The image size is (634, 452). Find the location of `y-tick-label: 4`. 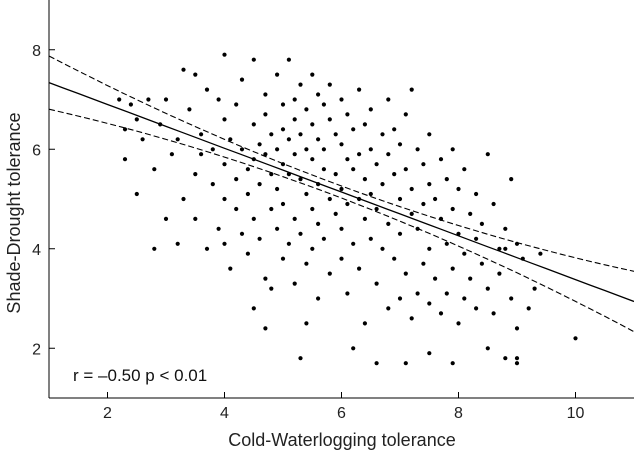

y-tick-label: 4 is located at coordinates (36, 250).